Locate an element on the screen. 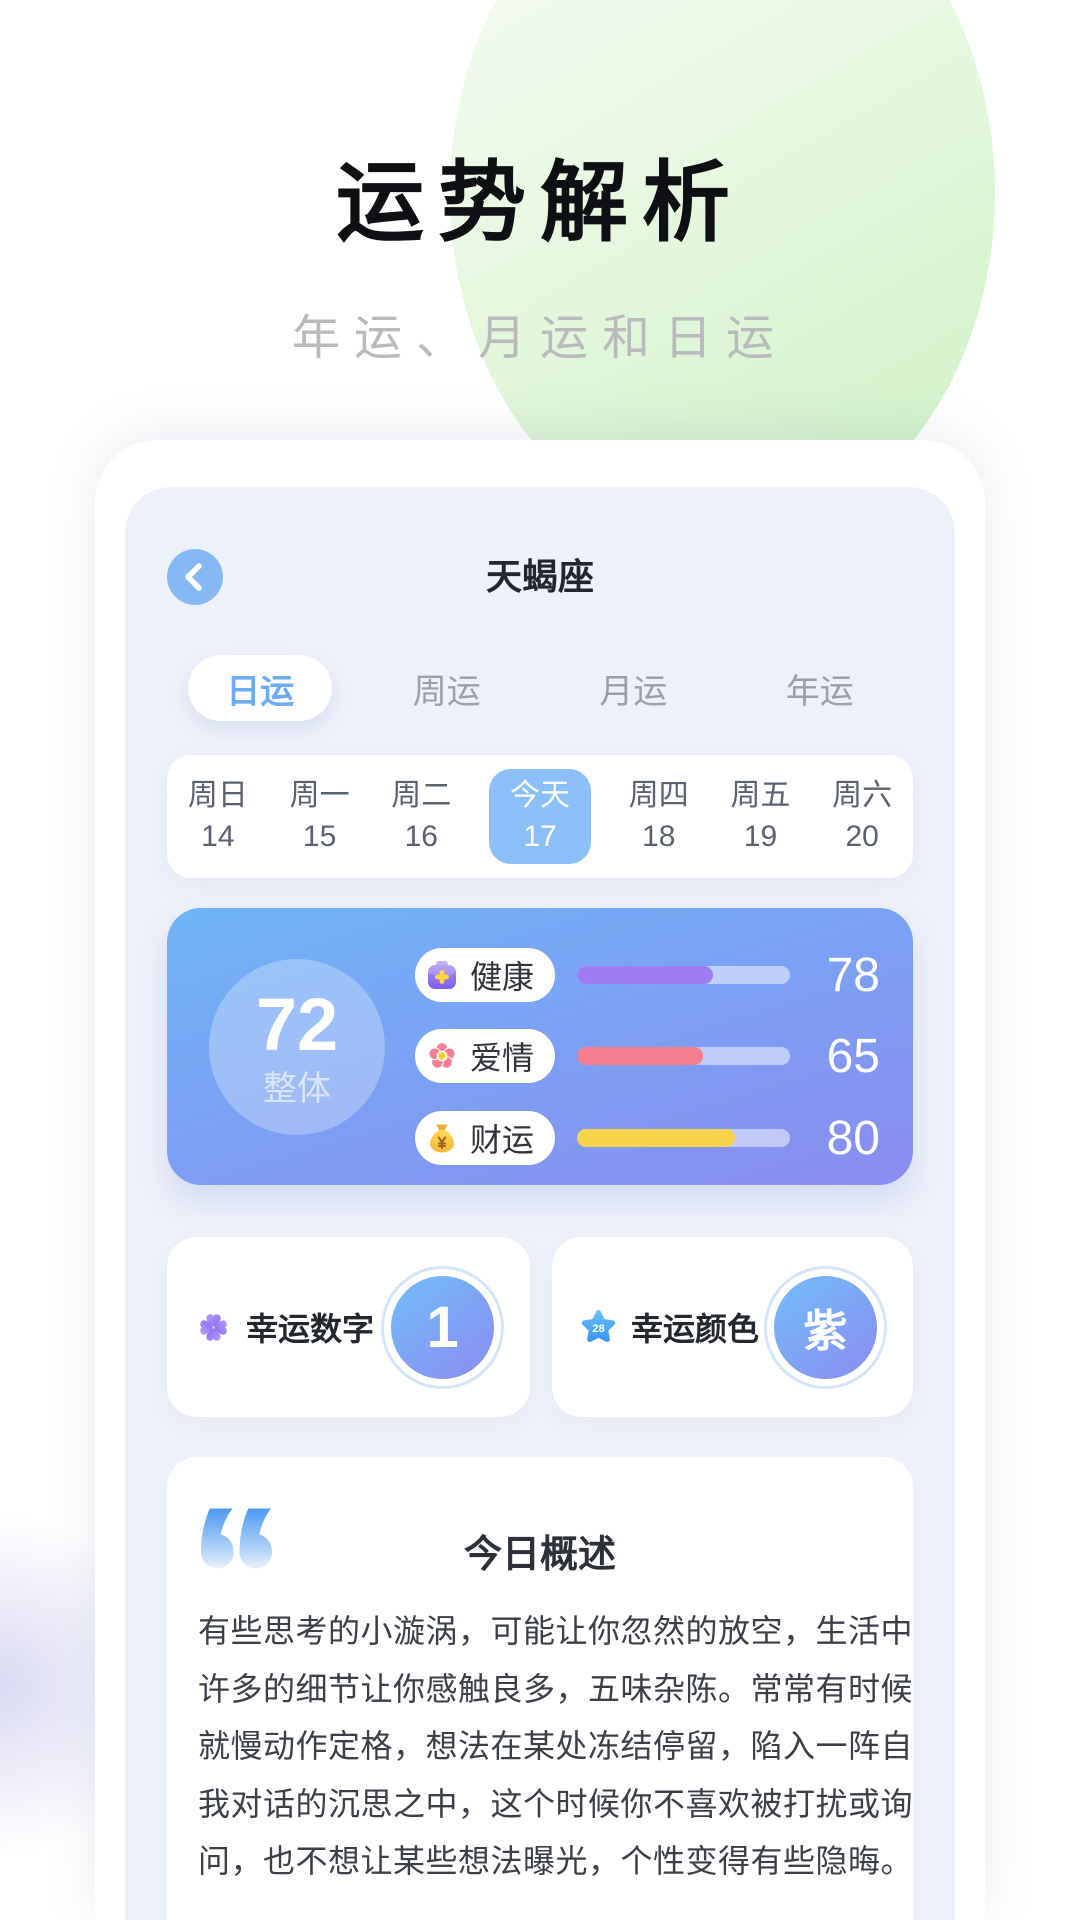 The image size is (1080, 1920). sign-title: 天蝎座 is located at coordinates (539, 576).